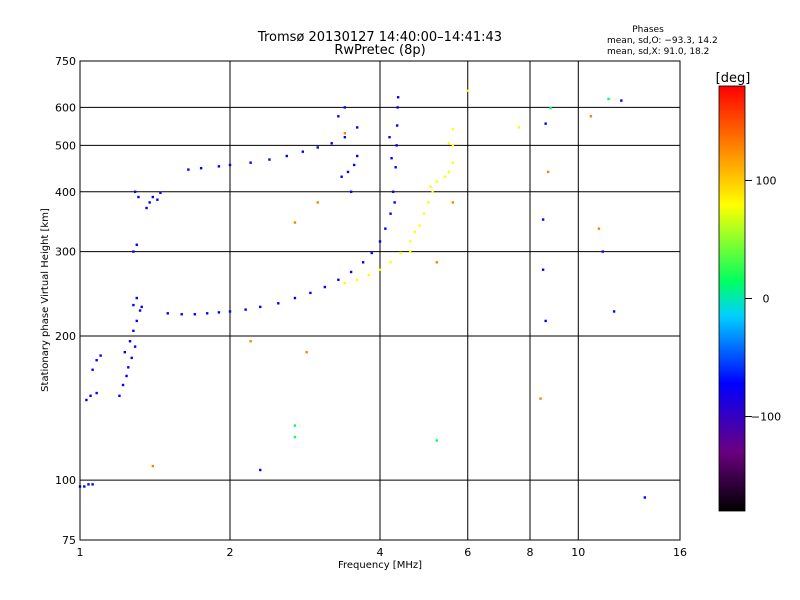  I want to click on x-tick-label: 1, so click(80, 552).